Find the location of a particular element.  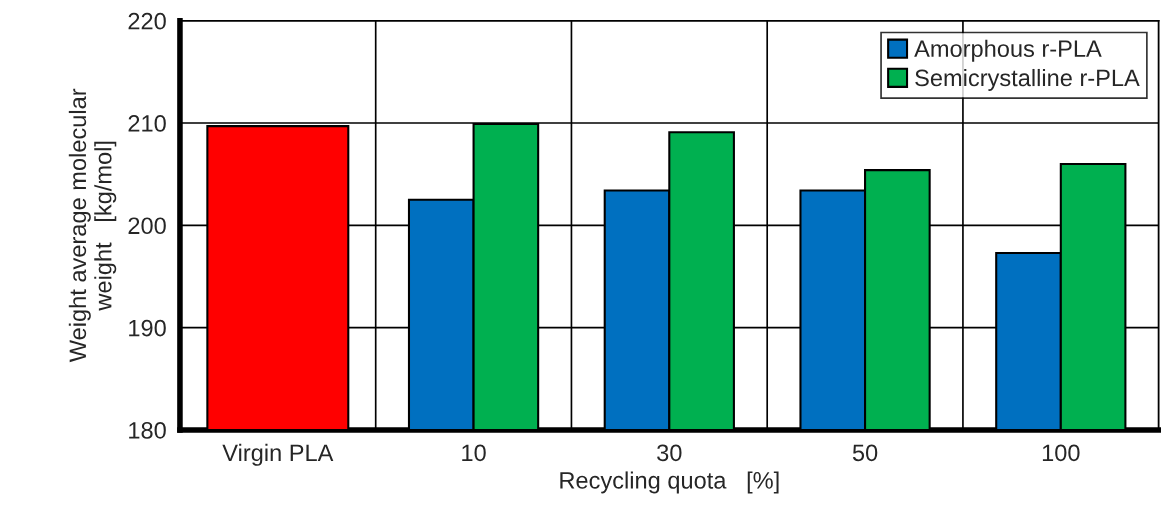

x-tick-label: 30 is located at coordinates (669, 453).